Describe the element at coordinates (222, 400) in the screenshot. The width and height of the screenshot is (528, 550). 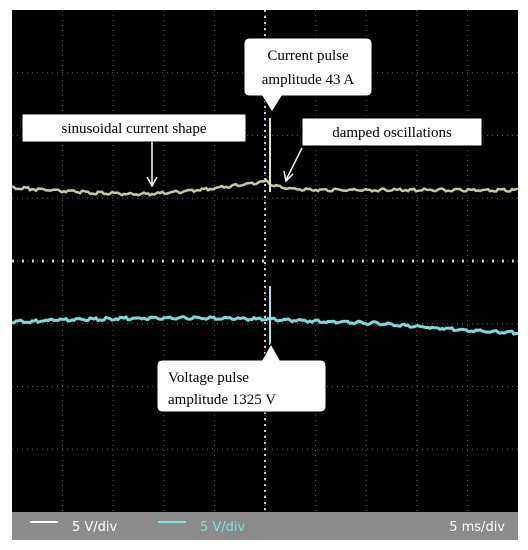
I see `annotation-text: amplitude 1325 V` at that location.